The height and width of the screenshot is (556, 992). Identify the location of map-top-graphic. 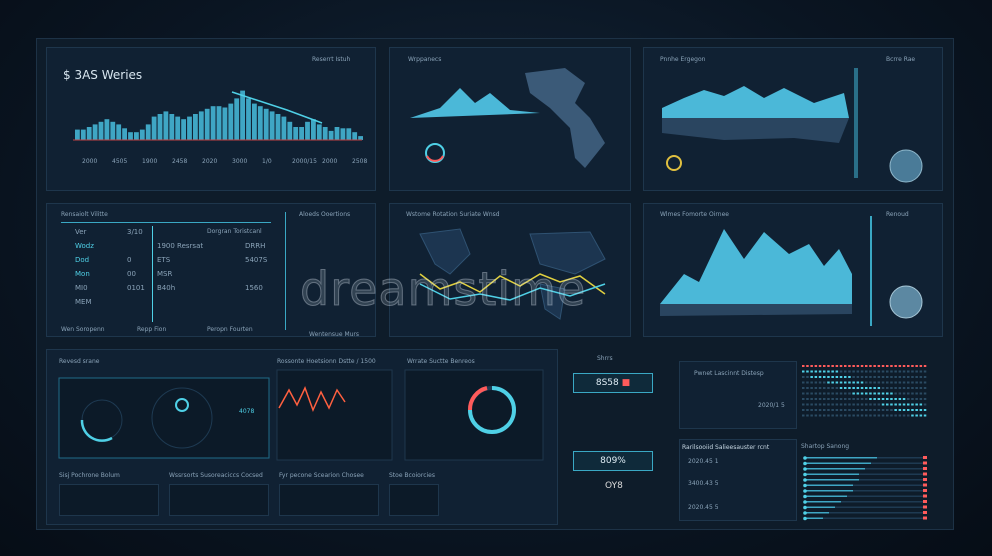
(507, 118).